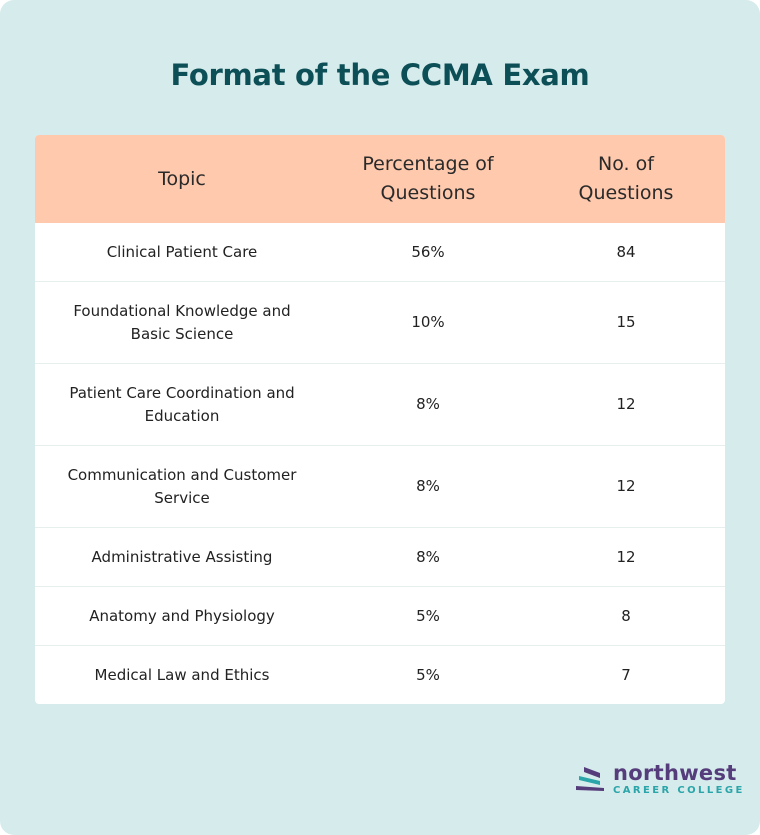  What do you see at coordinates (626, 251) in the screenshot?
I see `count-cell: 84` at bounding box center [626, 251].